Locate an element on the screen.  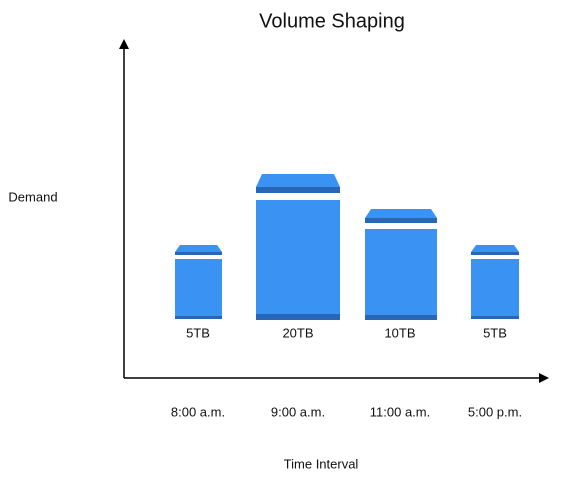
y-axis-label: Demand is located at coordinates (32, 196).